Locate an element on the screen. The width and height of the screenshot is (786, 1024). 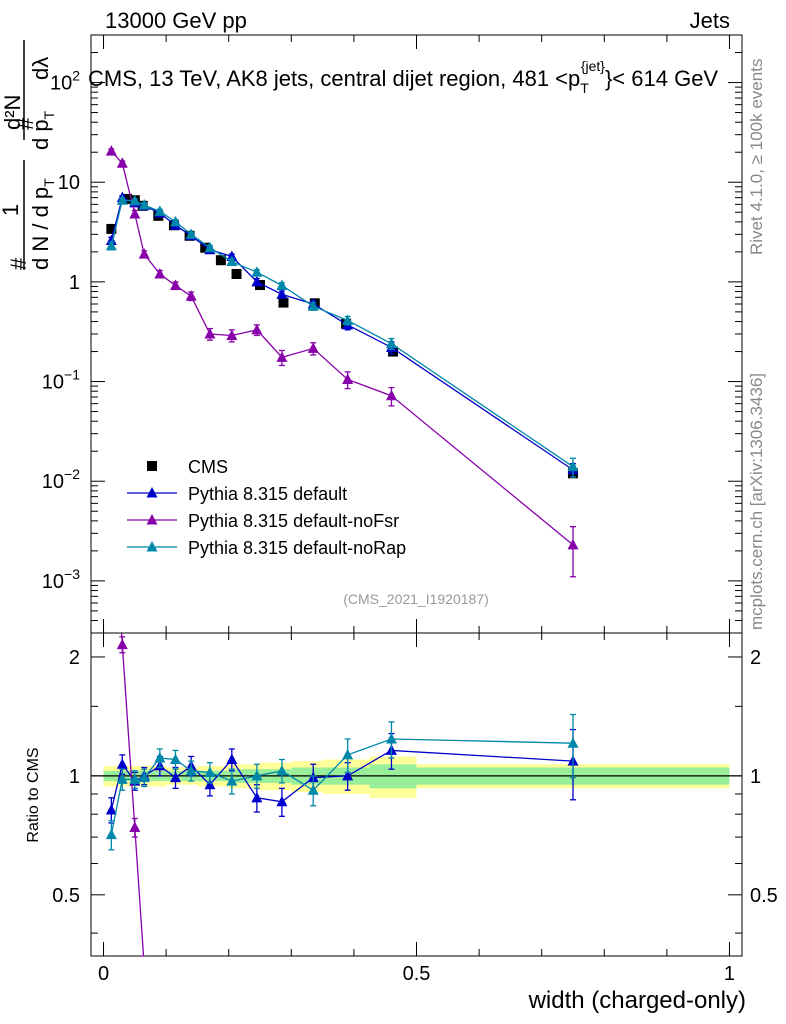
rivet-version-label: Rivet 4.1.0, ≥ 100k events is located at coordinates (756, 157).